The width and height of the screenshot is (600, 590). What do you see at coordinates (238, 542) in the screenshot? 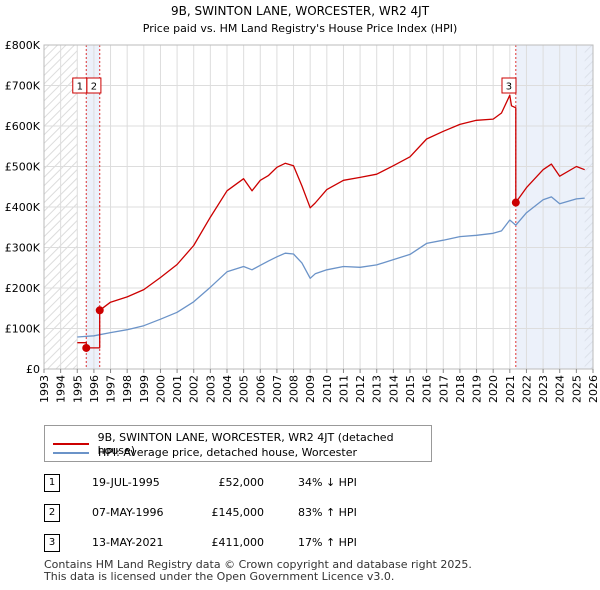
I see `sale-price: £411,000` at bounding box center [238, 542].